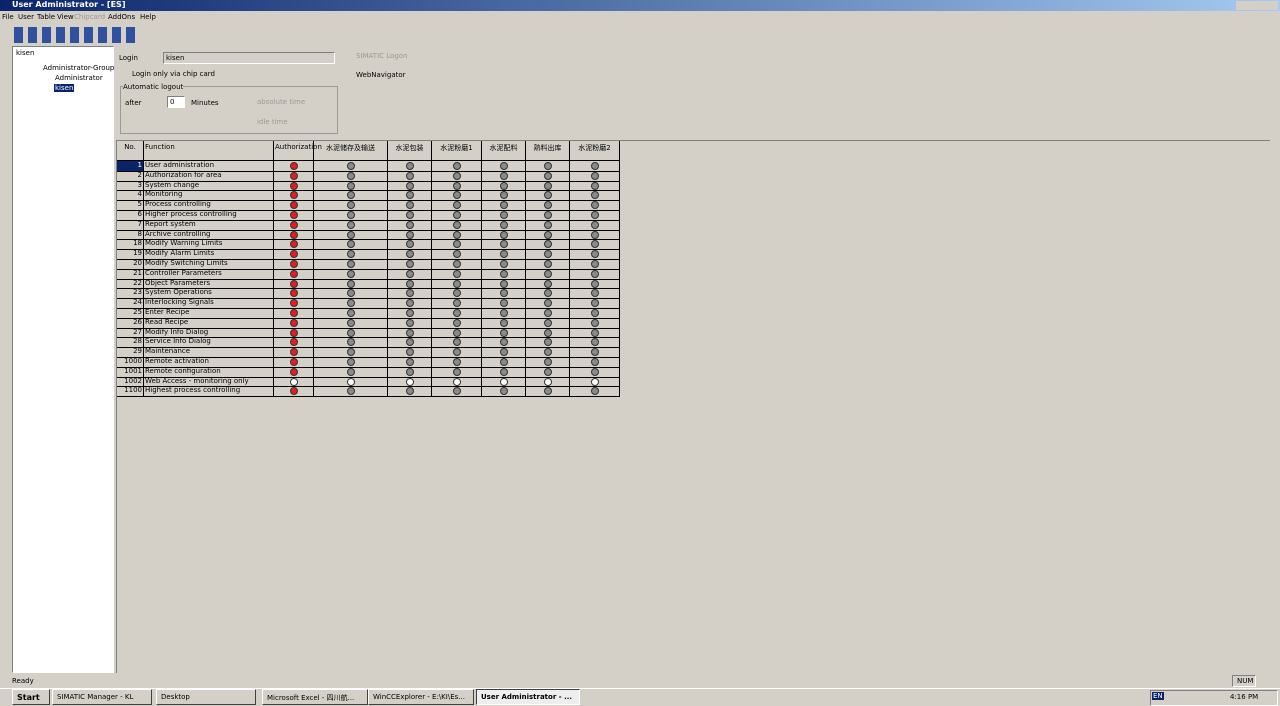  Describe the element at coordinates (46, 17) in the screenshot. I see `menu-item: Table` at that location.